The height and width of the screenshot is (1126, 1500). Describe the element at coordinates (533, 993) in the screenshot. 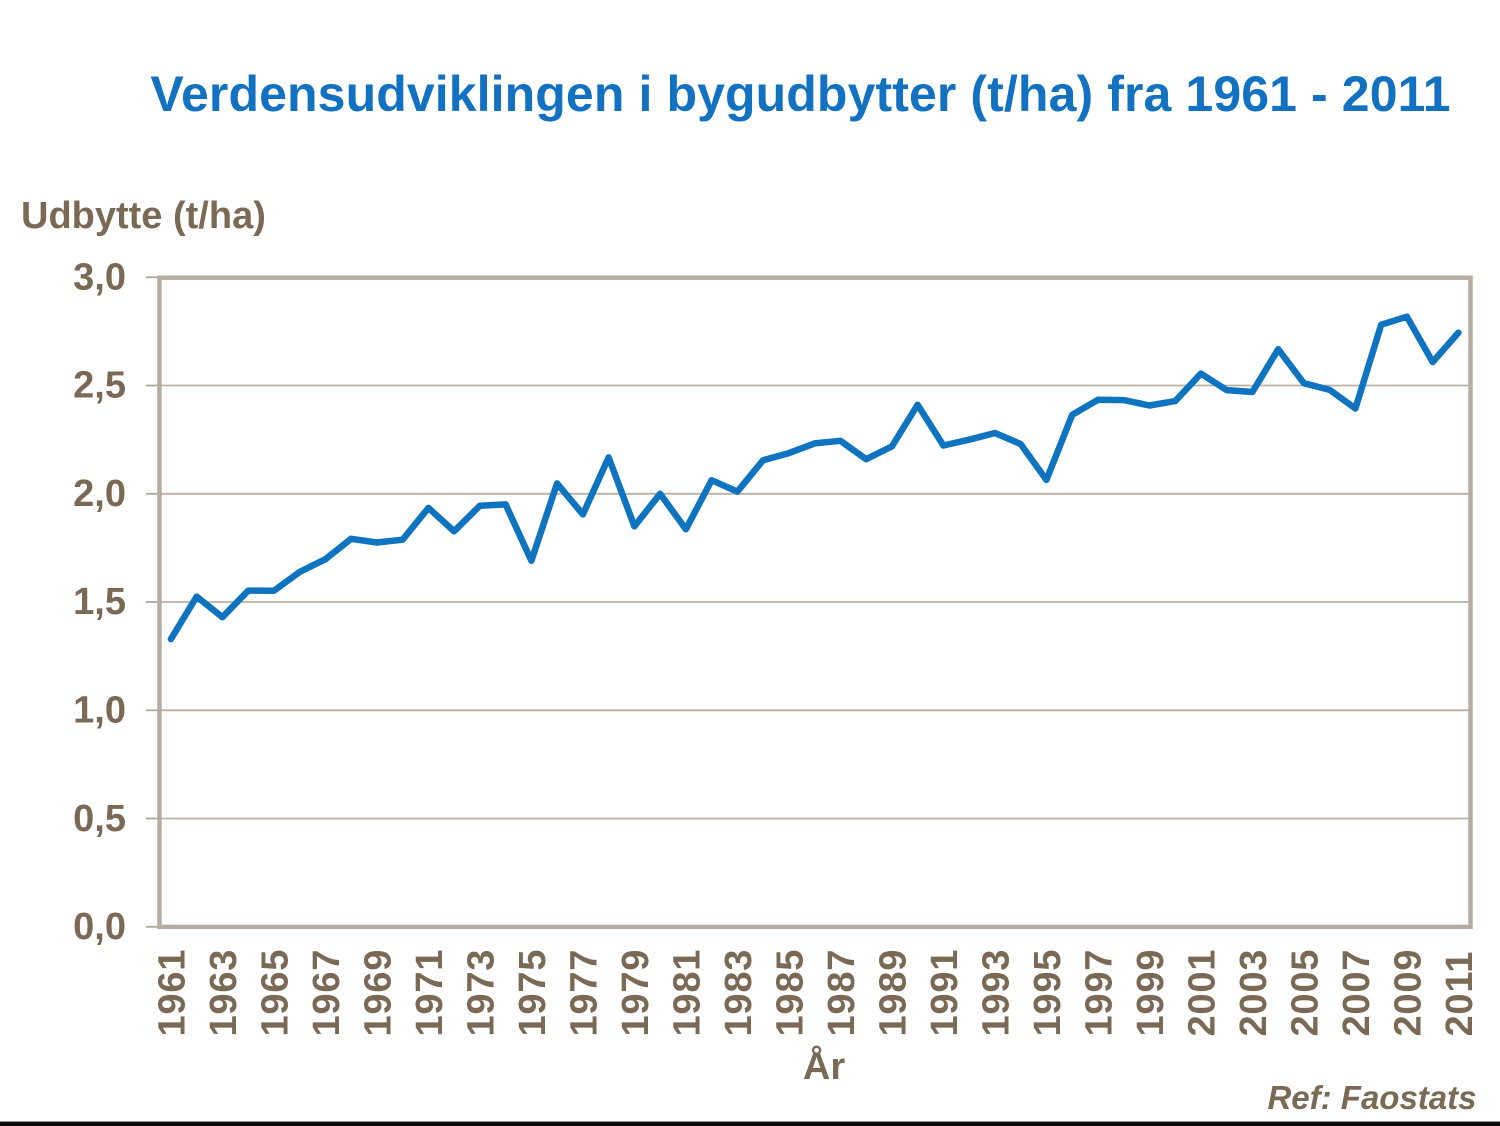

I see `svg-text: 1975` at that location.